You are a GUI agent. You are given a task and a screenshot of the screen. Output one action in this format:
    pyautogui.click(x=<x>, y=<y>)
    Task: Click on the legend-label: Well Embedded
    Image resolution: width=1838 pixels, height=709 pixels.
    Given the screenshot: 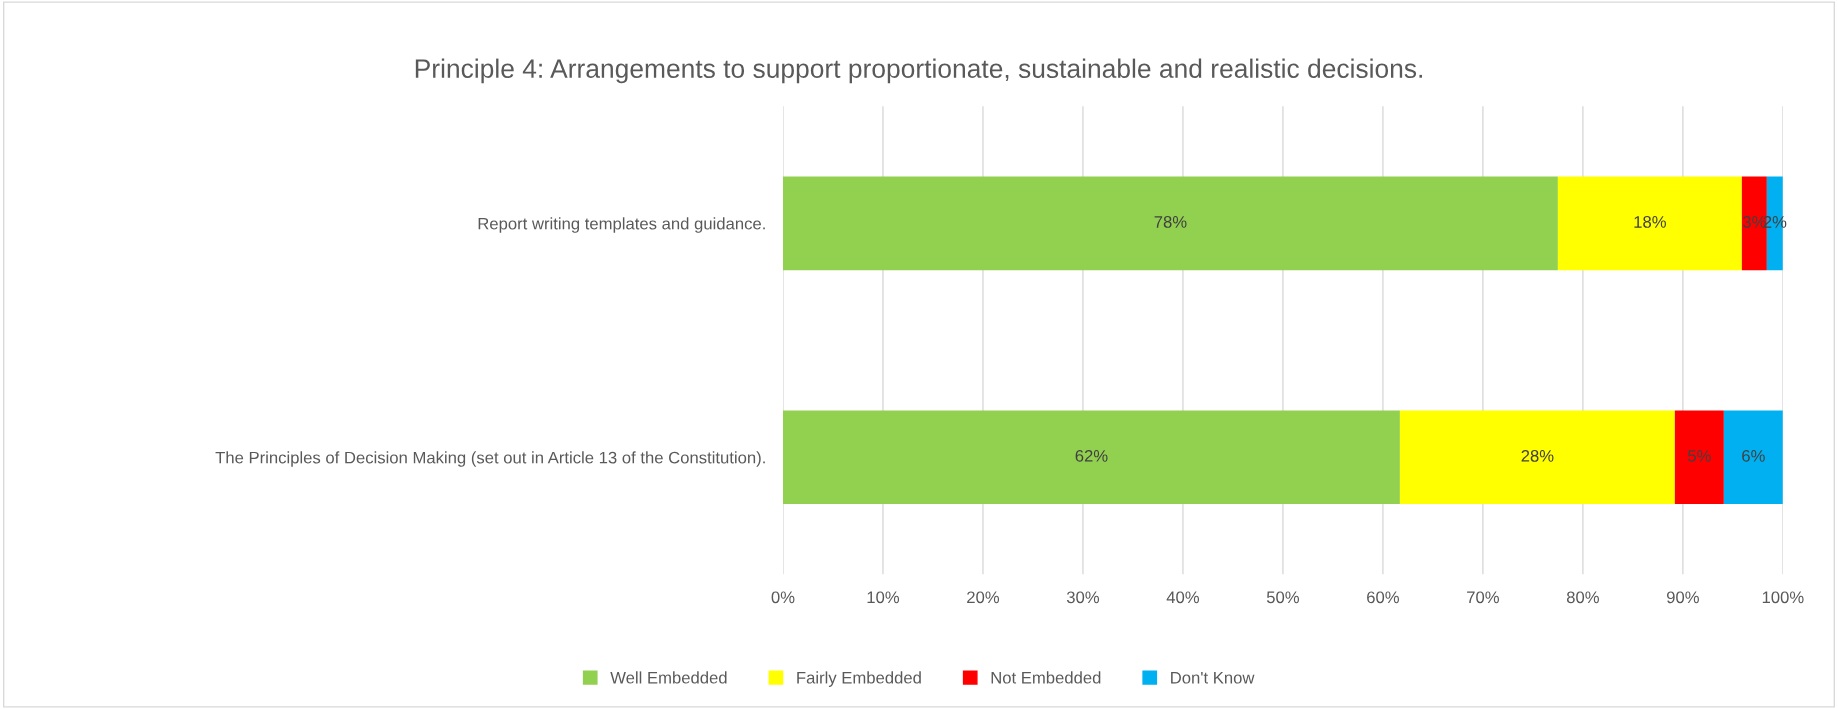 What is the action you would take?
    pyautogui.click(x=668, y=677)
    